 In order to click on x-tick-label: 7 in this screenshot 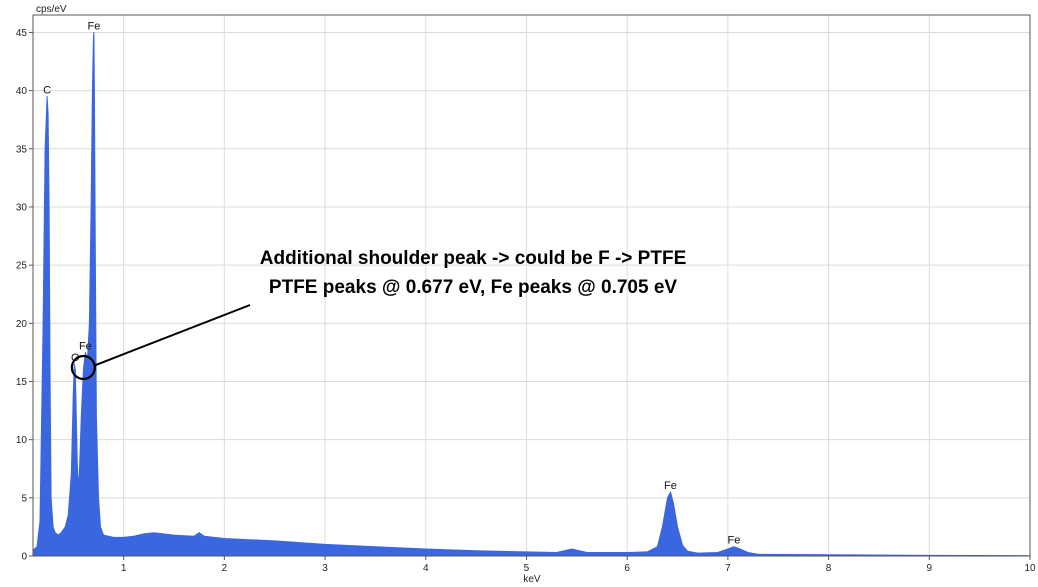, I will do `click(728, 568)`.